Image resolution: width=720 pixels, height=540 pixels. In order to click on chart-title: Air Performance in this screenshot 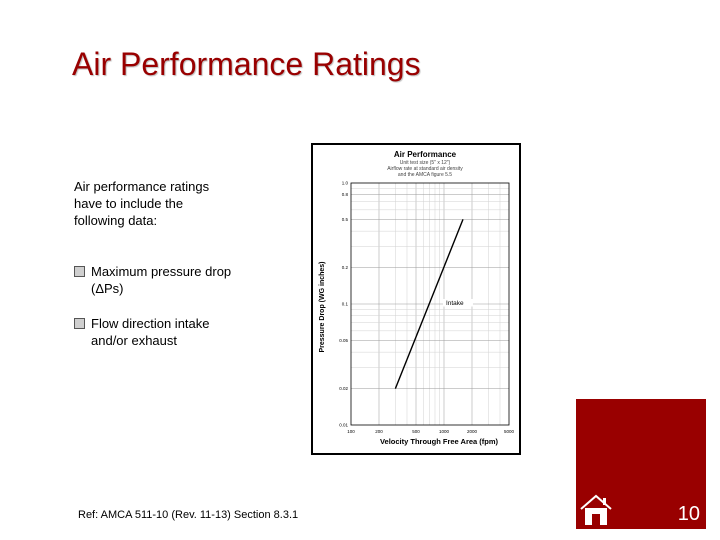, I will do `click(425, 154)`.